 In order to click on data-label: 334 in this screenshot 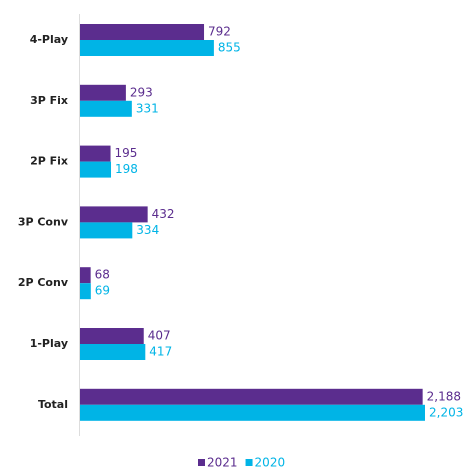, I will do `click(147, 230)`.